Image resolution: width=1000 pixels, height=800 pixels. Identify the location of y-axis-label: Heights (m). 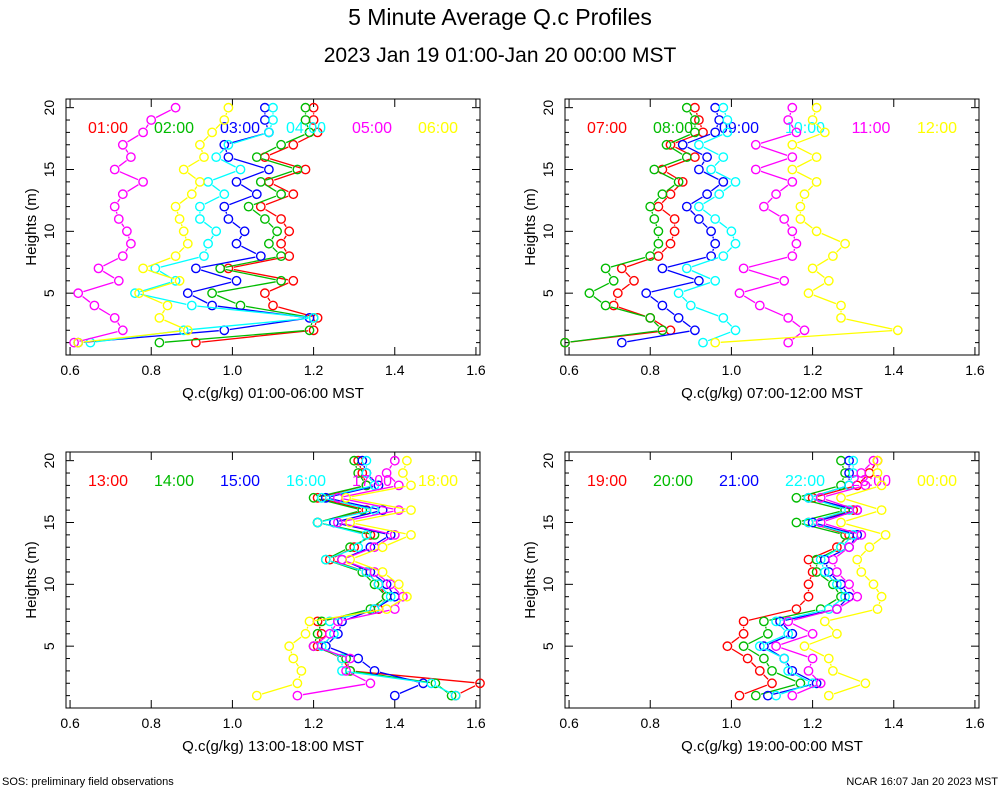
(31, 227).